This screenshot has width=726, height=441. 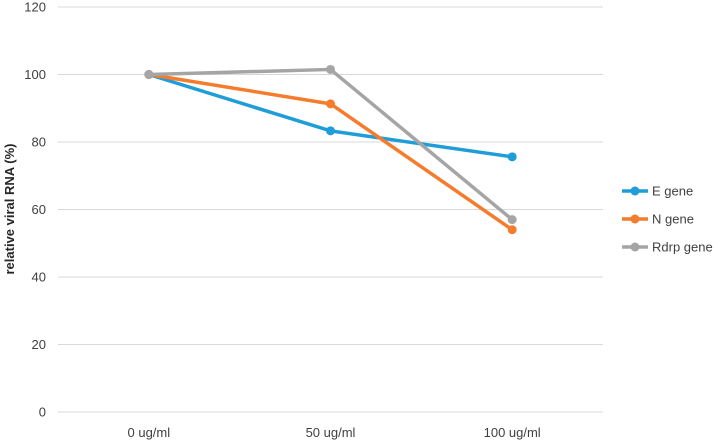 I want to click on y-axis-label: relative viral RNA (%), so click(x=9, y=208).